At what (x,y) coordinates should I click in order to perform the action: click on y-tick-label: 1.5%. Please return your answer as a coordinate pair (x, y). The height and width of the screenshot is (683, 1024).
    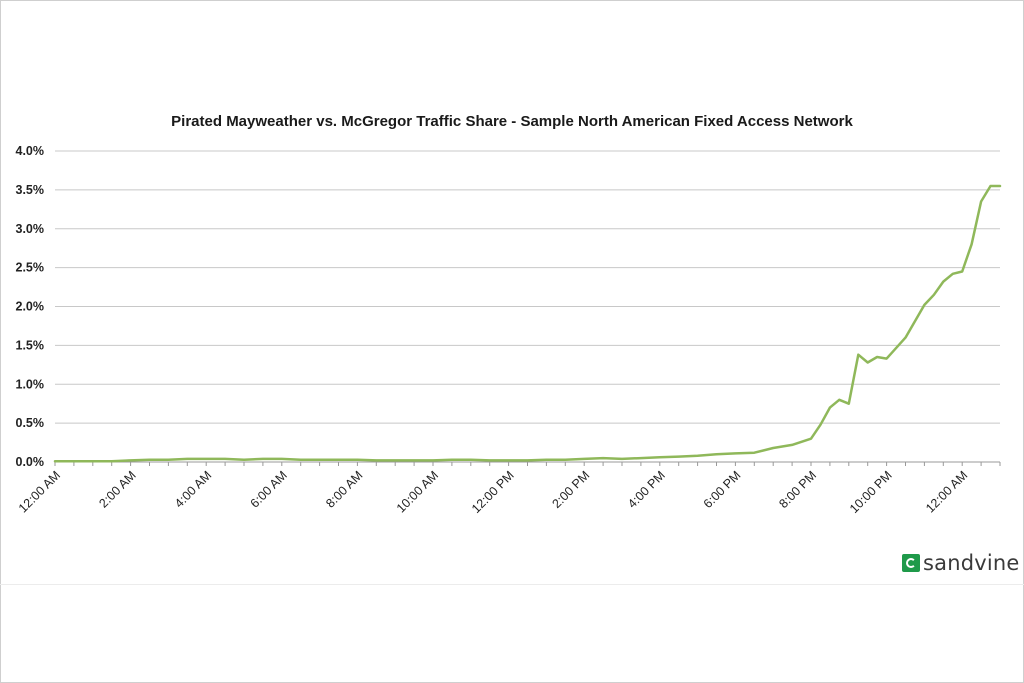
    Looking at the image, I should click on (30, 345).